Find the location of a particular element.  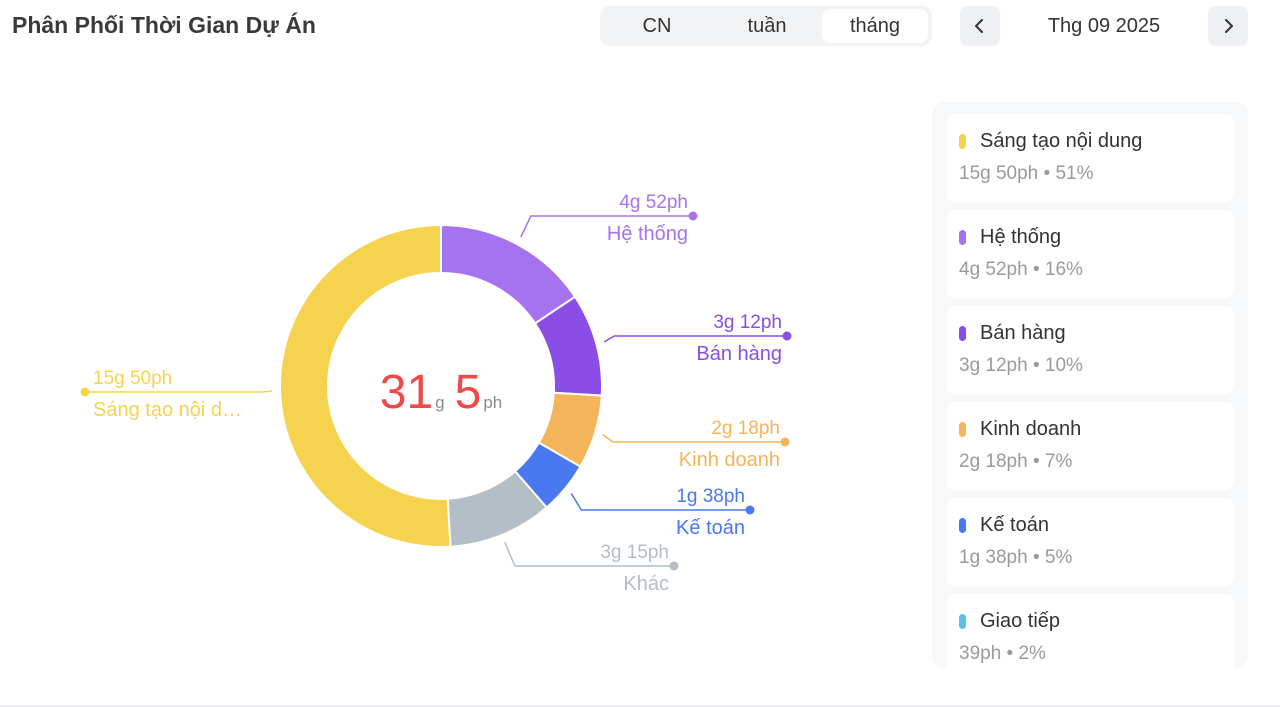

tab-week: tuần is located at coordinates (767, 25).